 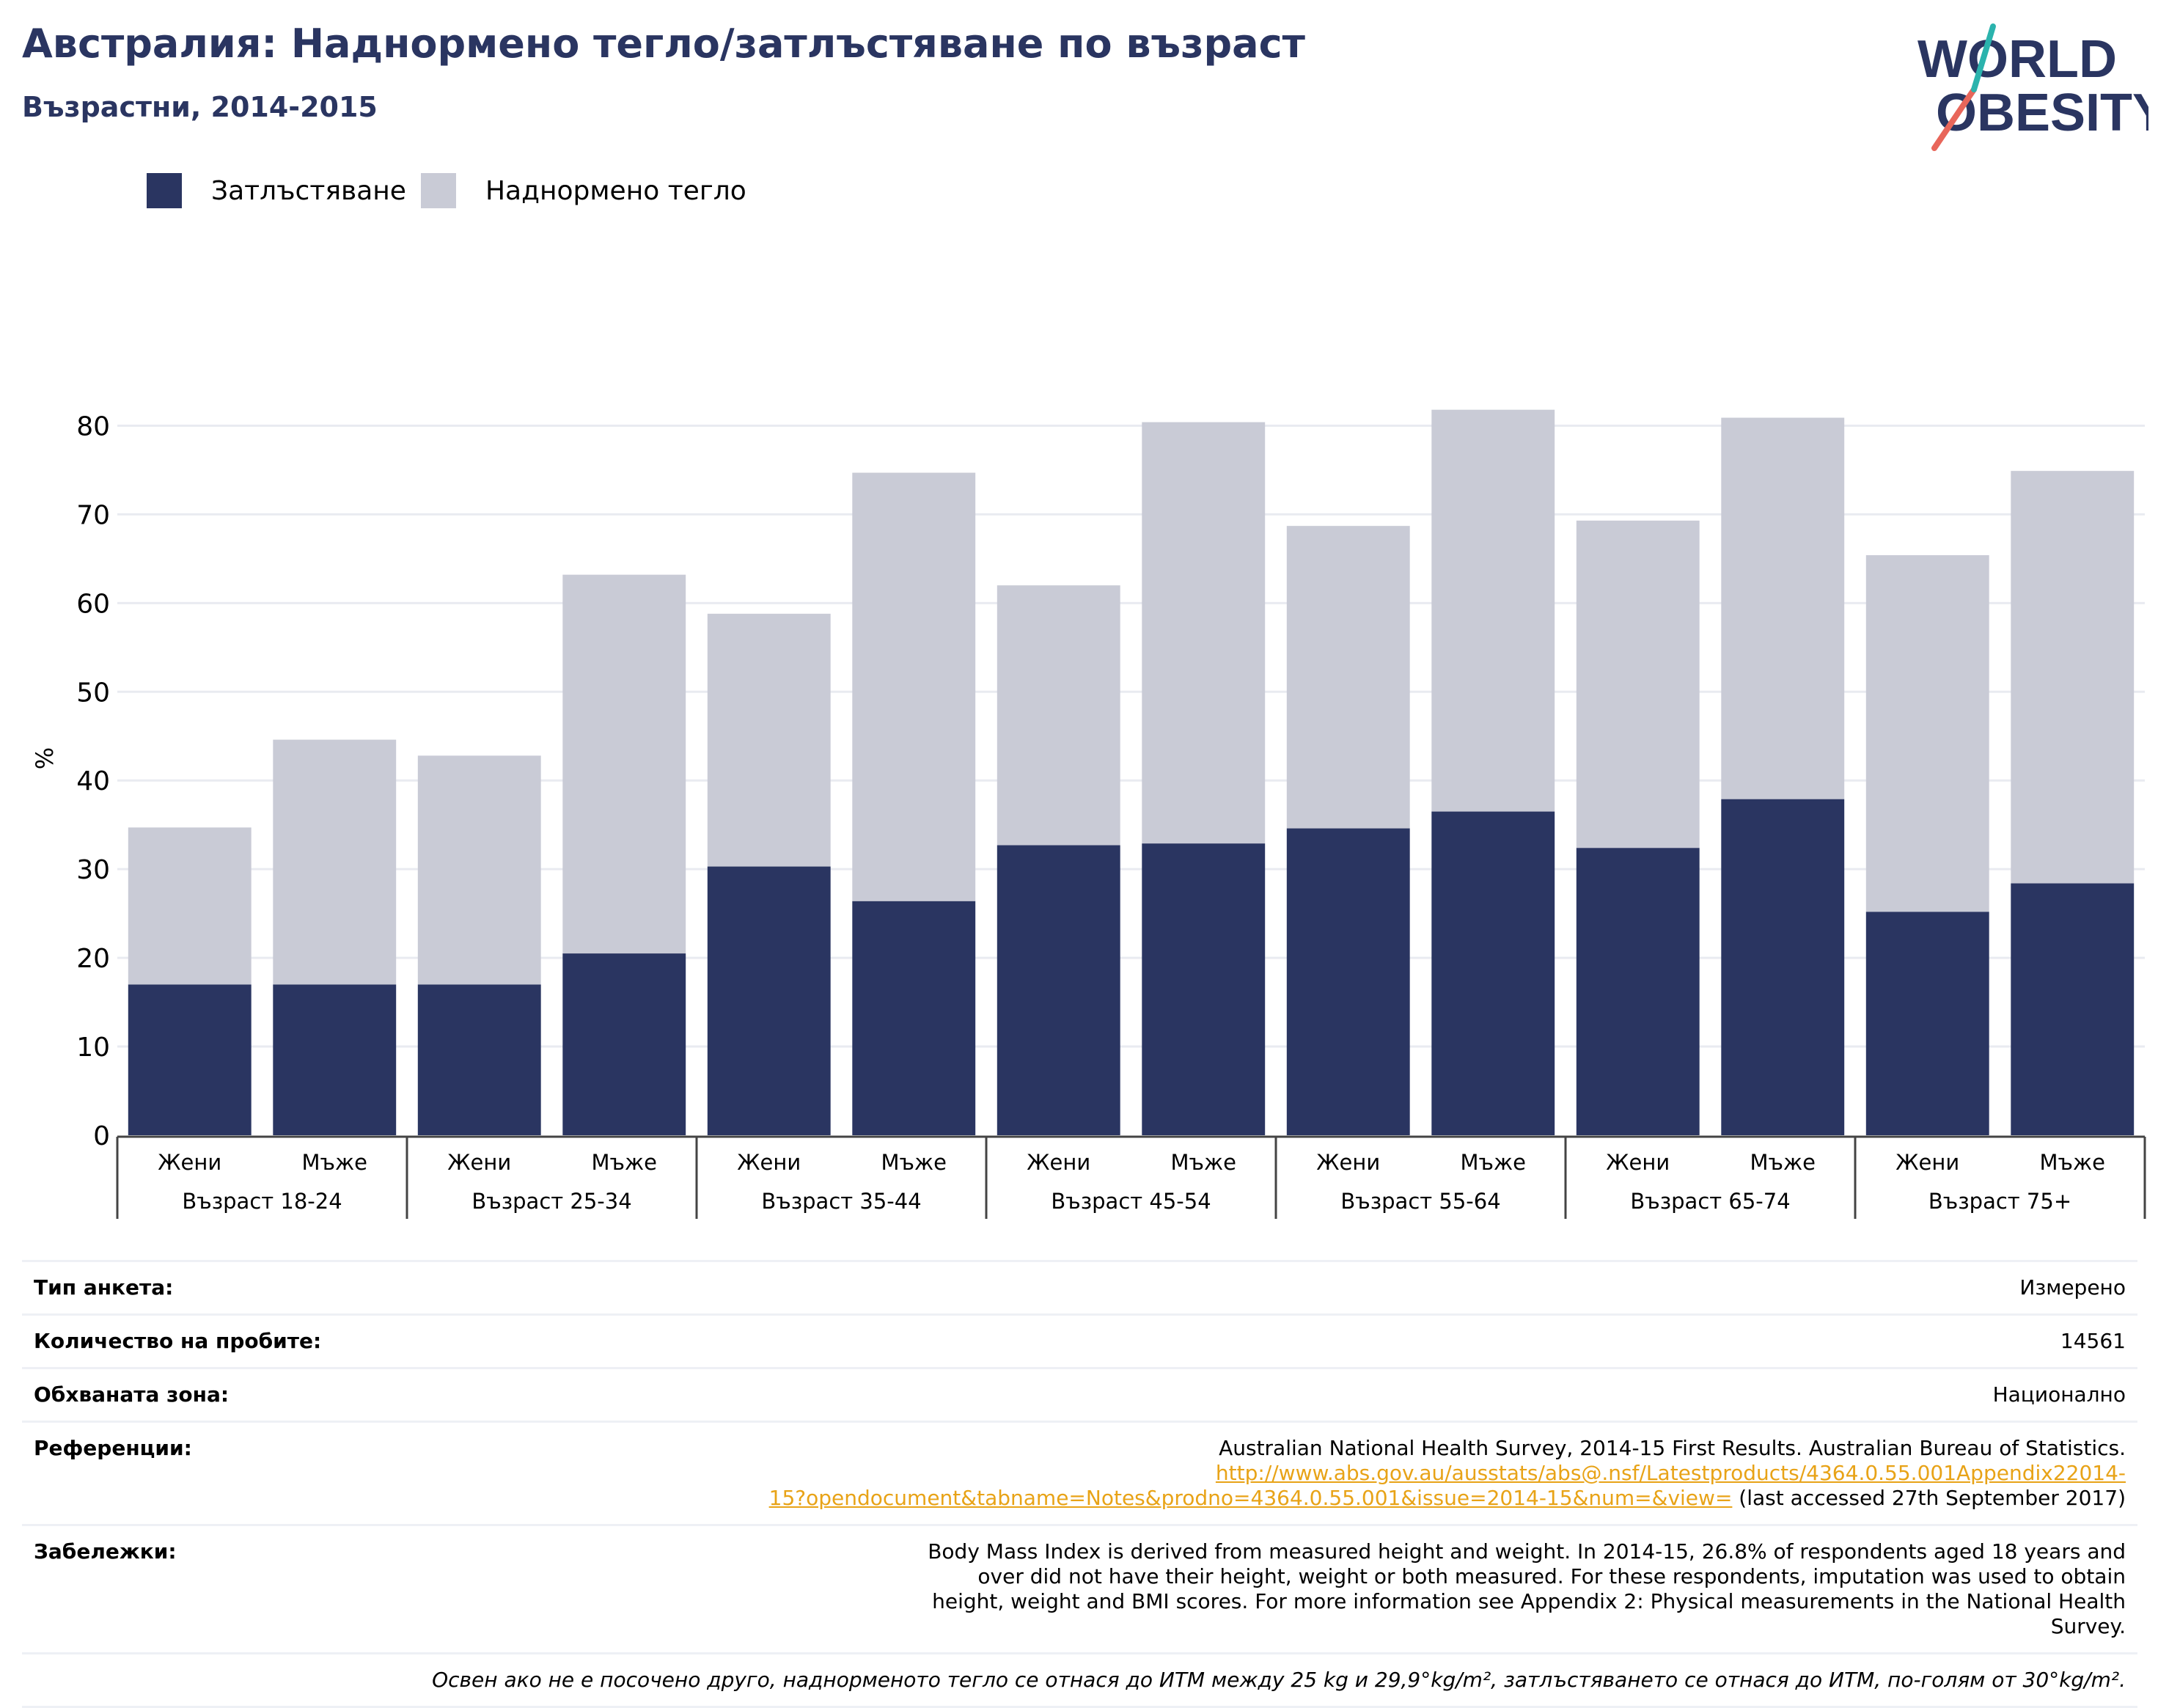 I want to click on group-label: Възраст 25-34, so click(x=551, y=1201).